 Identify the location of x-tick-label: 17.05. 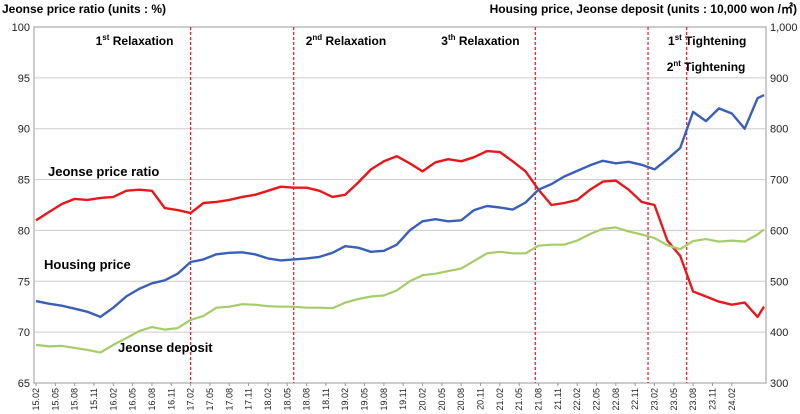
(210, 399).